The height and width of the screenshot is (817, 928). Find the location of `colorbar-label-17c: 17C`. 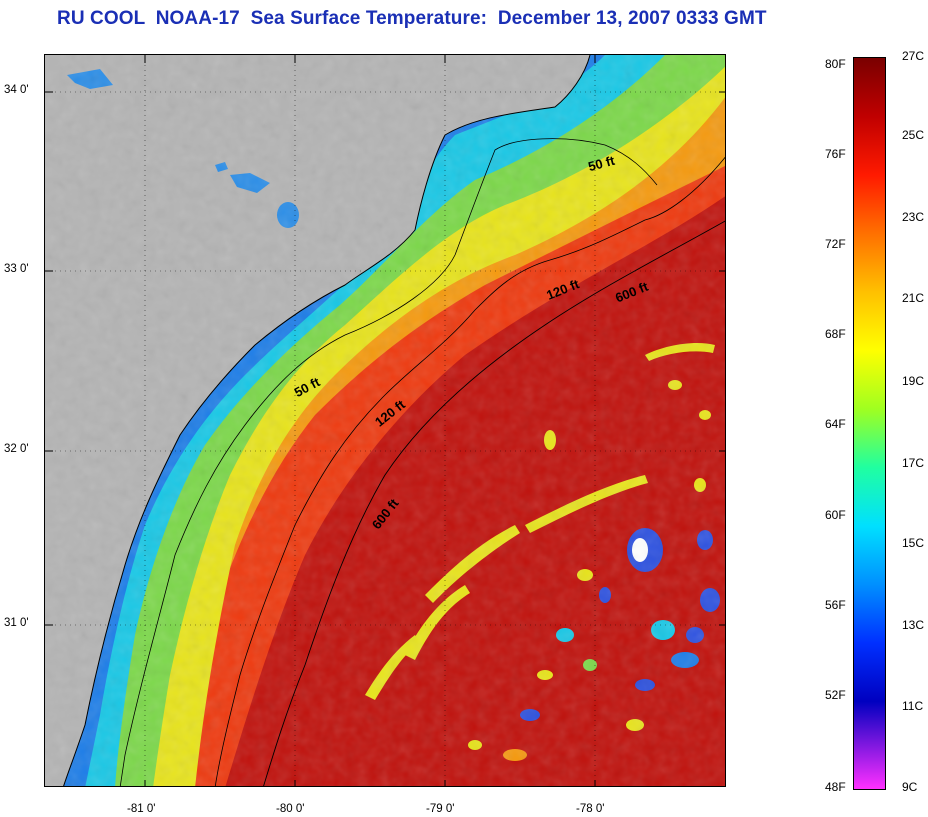

colorbar-label-17c: 17C is located at coordinates (913, 463).